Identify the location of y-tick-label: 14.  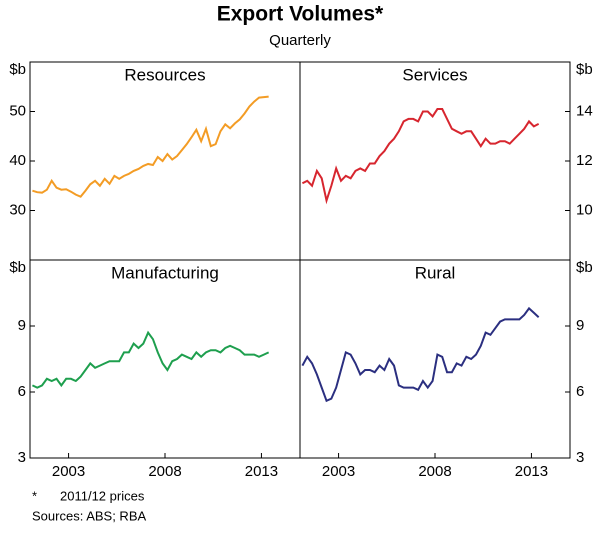
(584, 110).